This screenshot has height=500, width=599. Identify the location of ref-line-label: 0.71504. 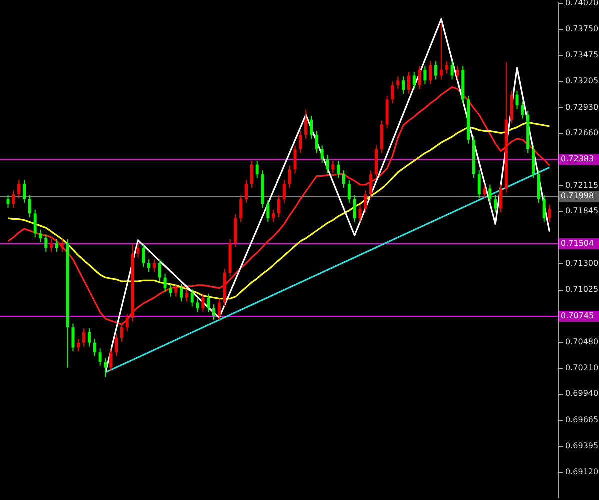
(577, 243).